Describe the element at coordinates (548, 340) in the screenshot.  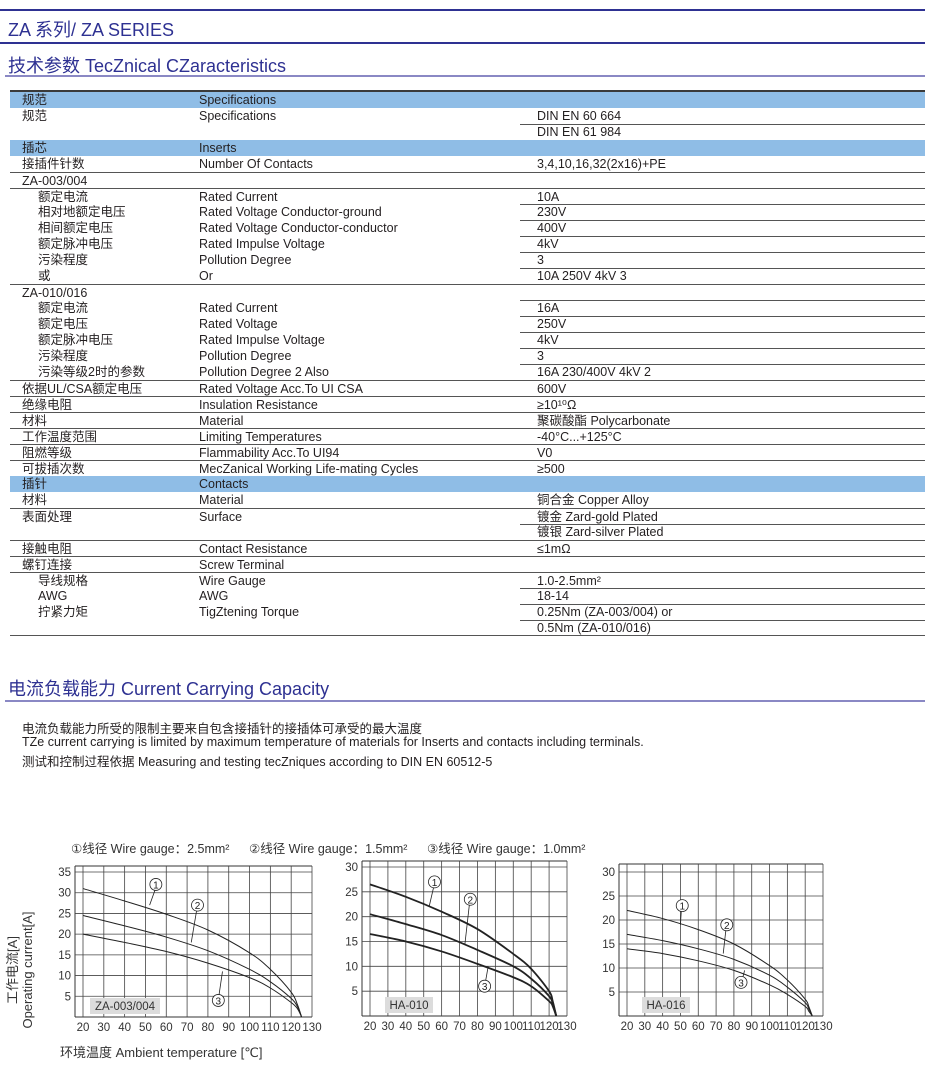
I see `cell-value: 4kV` at that location.